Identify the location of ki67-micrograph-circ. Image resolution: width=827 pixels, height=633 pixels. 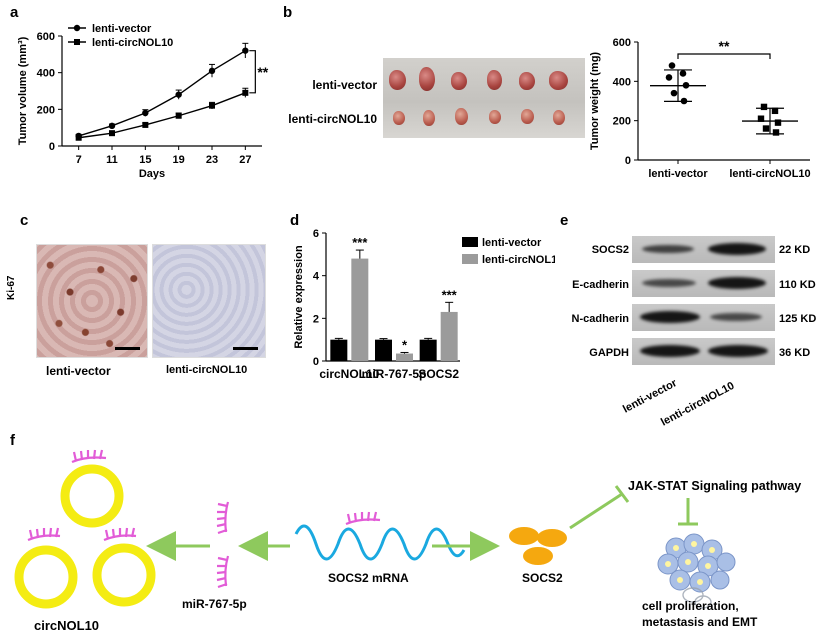
(209, 301).